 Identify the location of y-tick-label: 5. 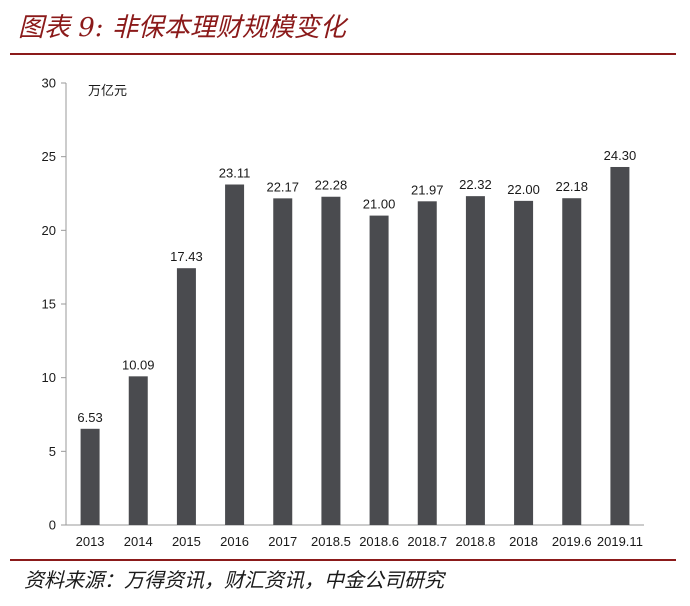
(52, 451).